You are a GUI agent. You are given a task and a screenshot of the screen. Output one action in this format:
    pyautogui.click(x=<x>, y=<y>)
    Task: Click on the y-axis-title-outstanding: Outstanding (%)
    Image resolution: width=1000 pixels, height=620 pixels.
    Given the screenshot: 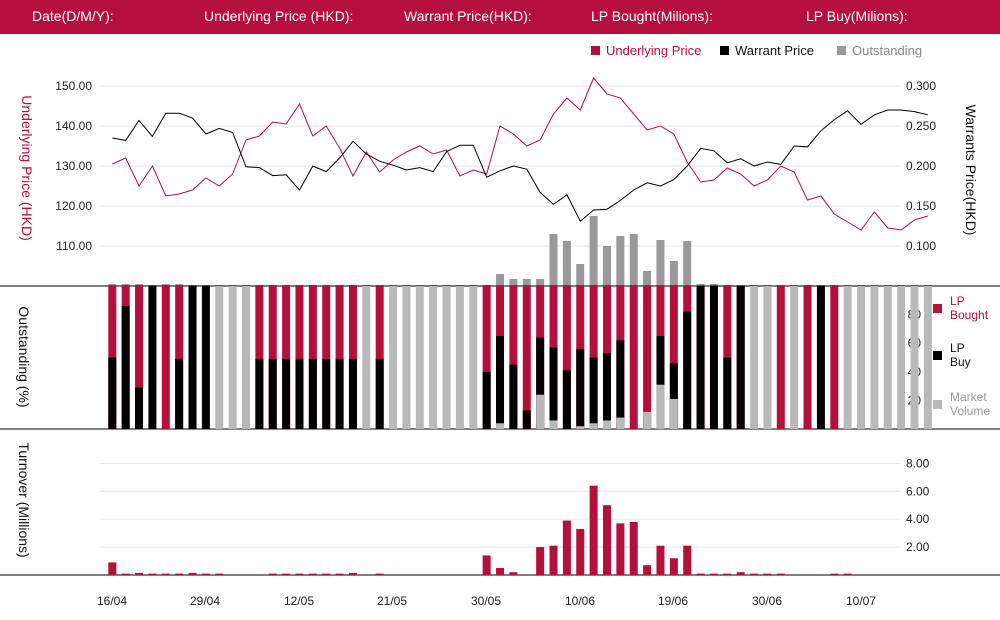 What is the action you would take?
    pyautogui.click(x=24, y=356)
    